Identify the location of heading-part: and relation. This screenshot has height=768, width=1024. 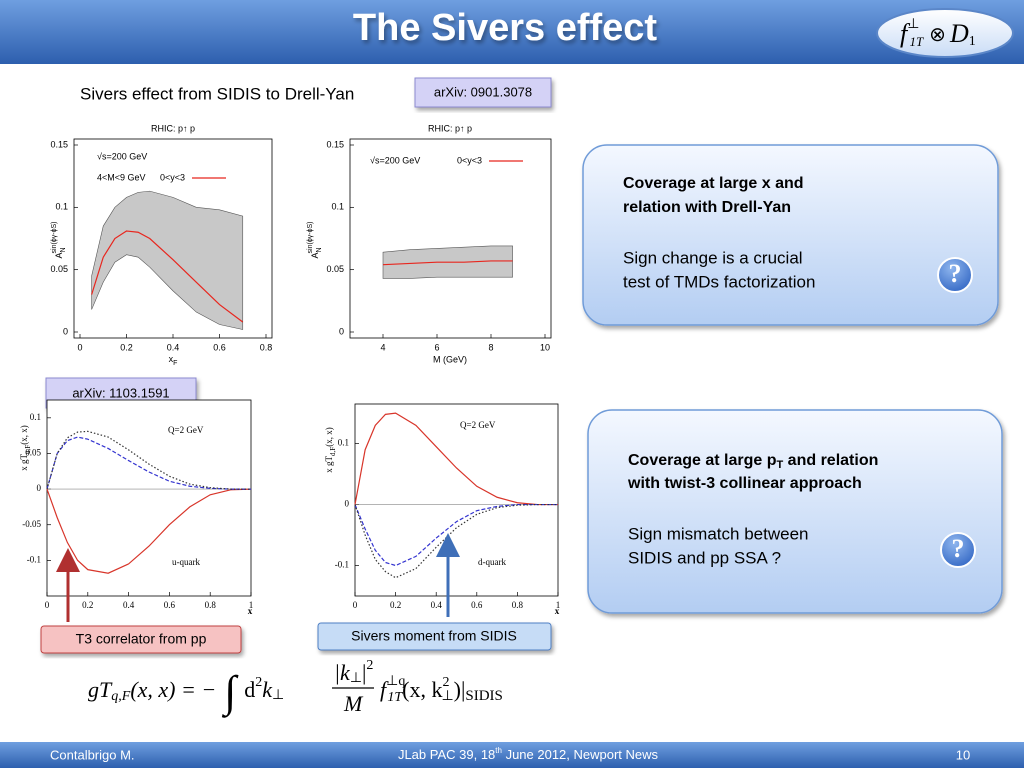
(830, 460).